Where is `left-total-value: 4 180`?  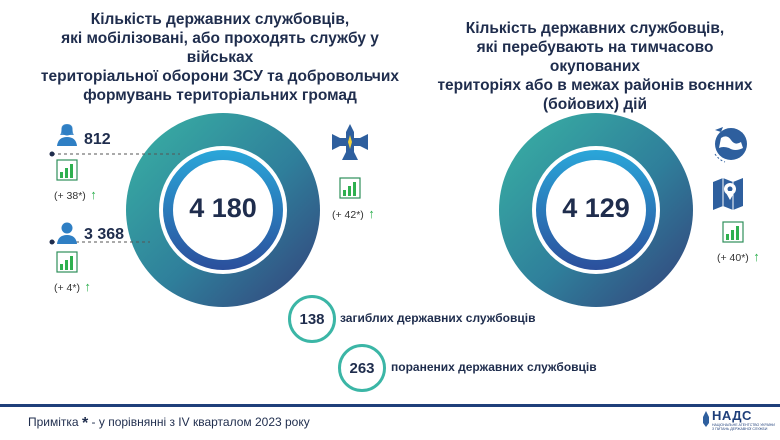
left-total-value: 4 180 is located at coordinates (223, 208).